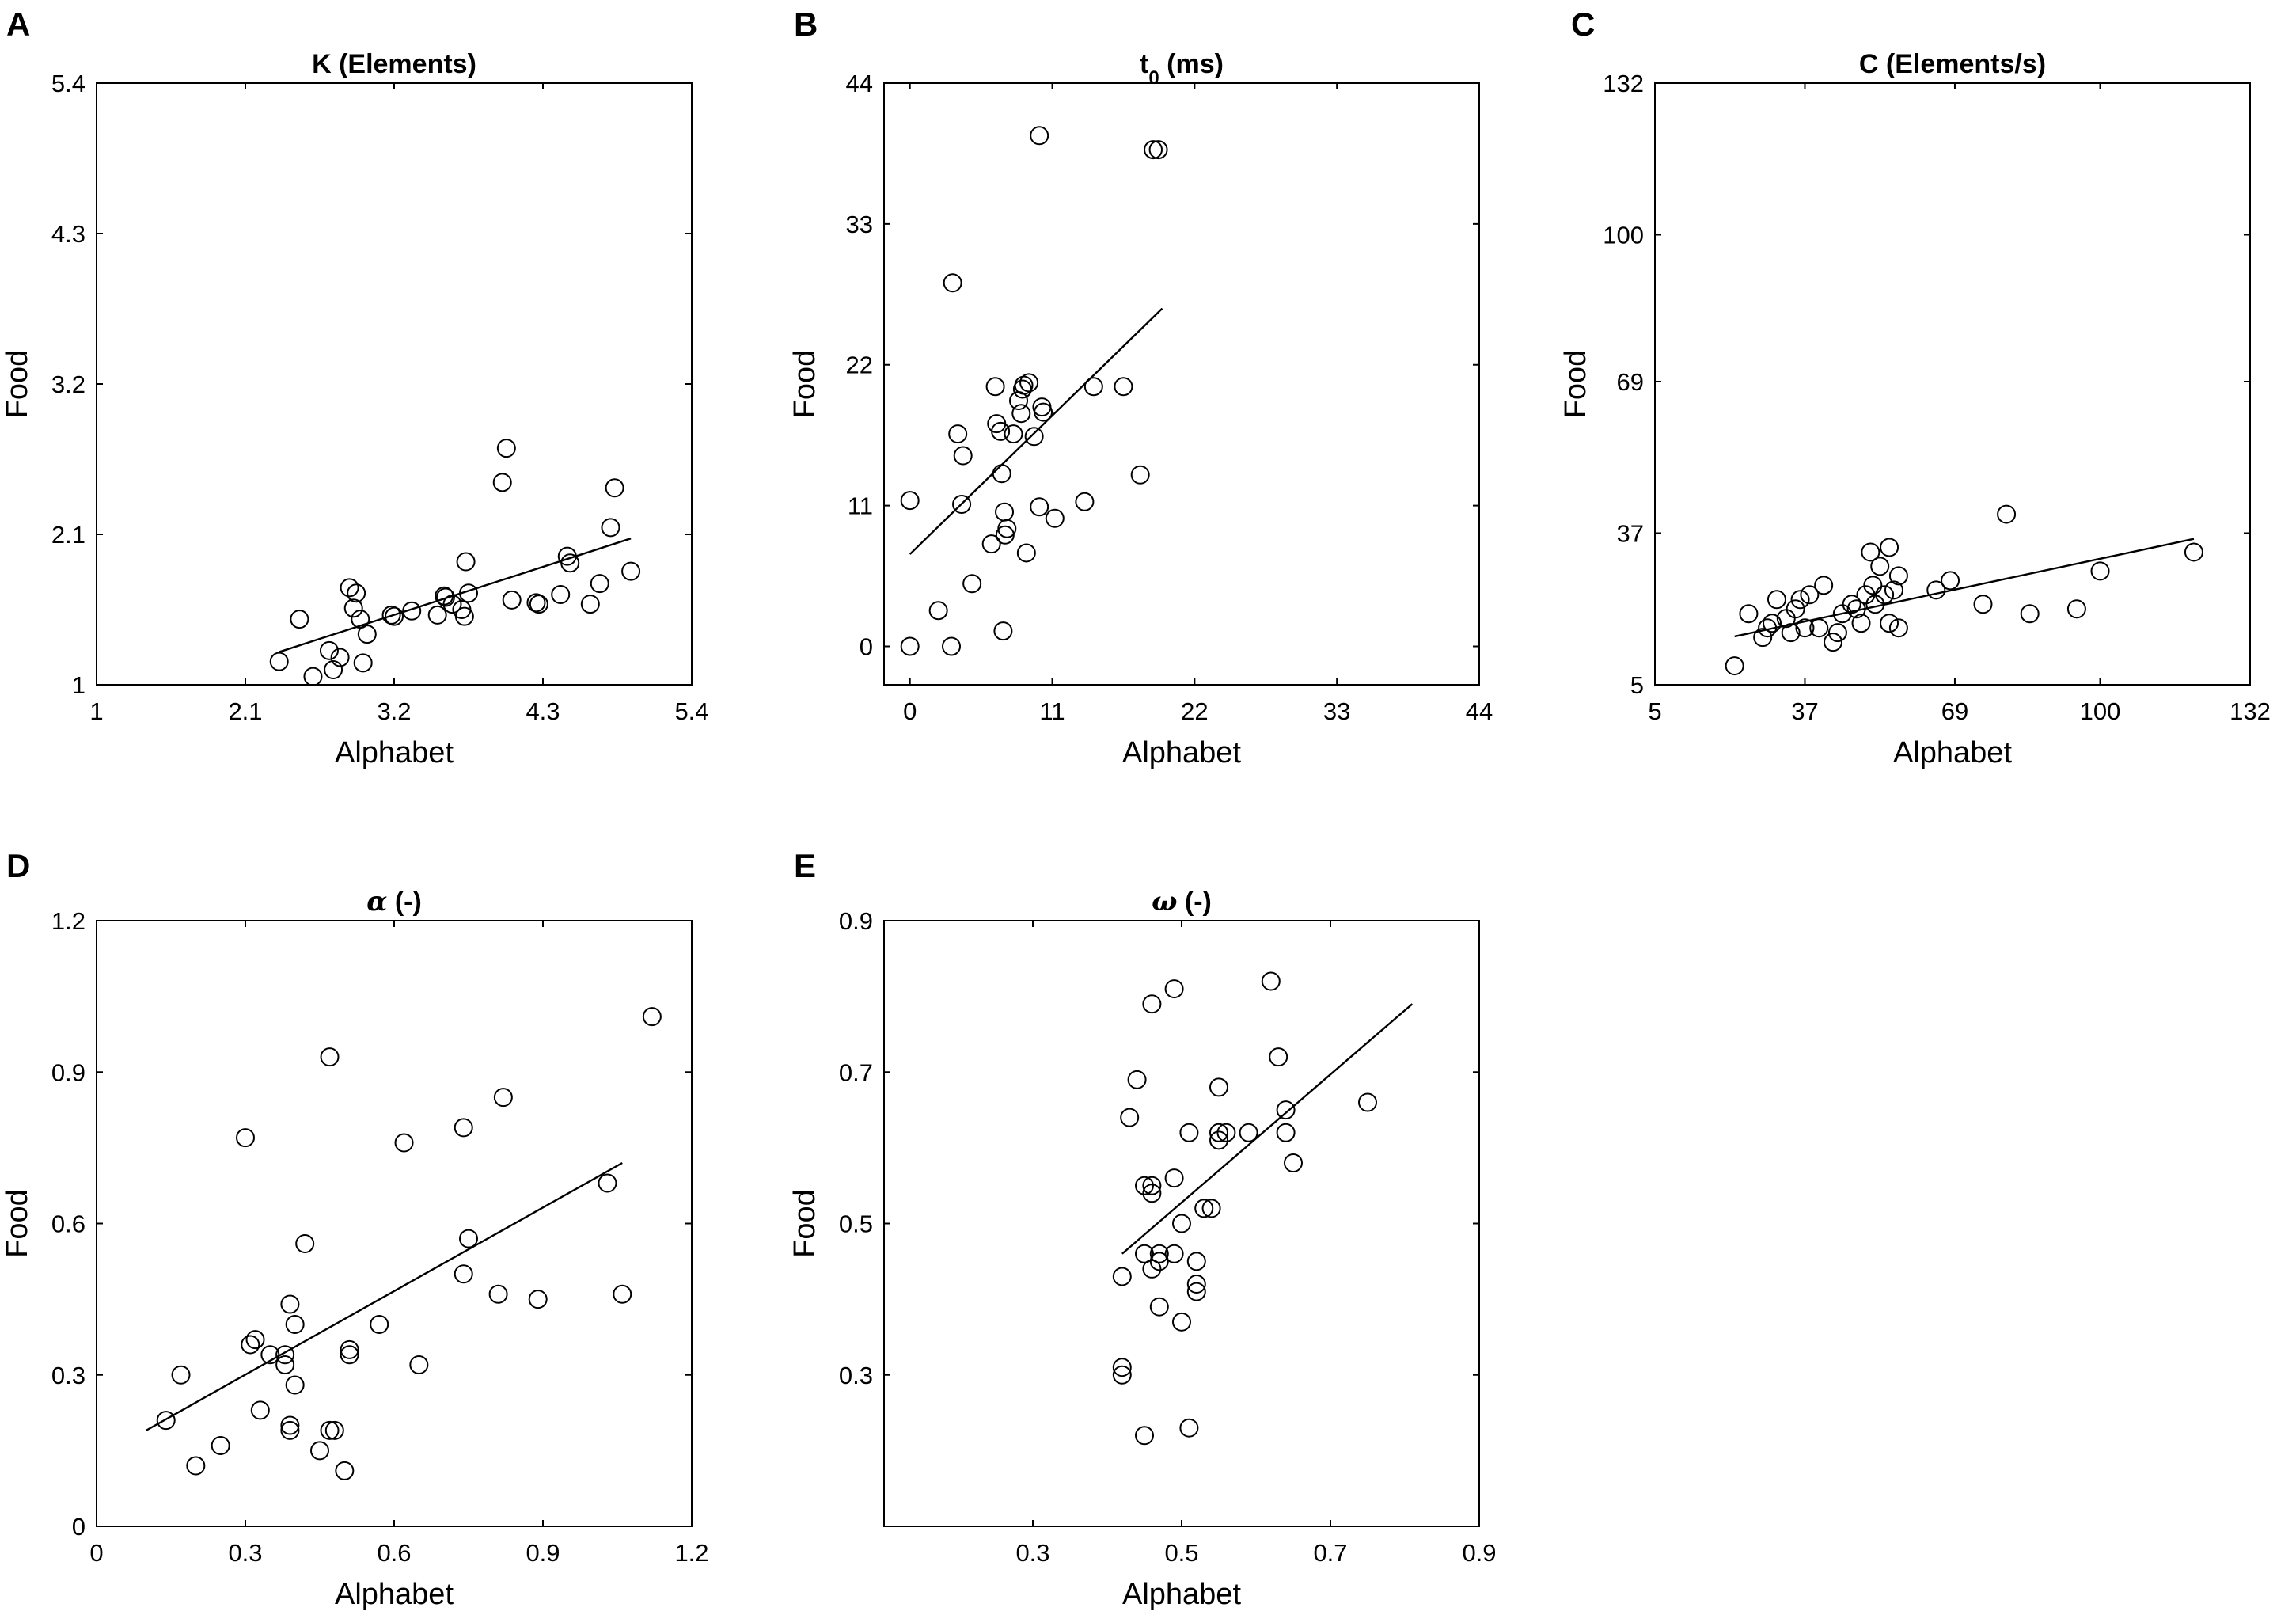 This screenshot has width=2296, height=1615. What do you see at coordinates (68, 921) in the screenshot?
I see `y-tick-label: 1.2` at bounding box center [68, 921].